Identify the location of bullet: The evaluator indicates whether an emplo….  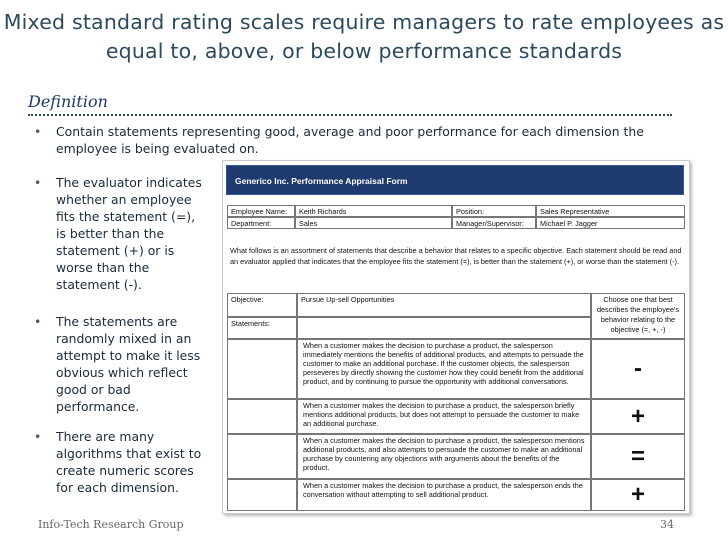
(121, 233).